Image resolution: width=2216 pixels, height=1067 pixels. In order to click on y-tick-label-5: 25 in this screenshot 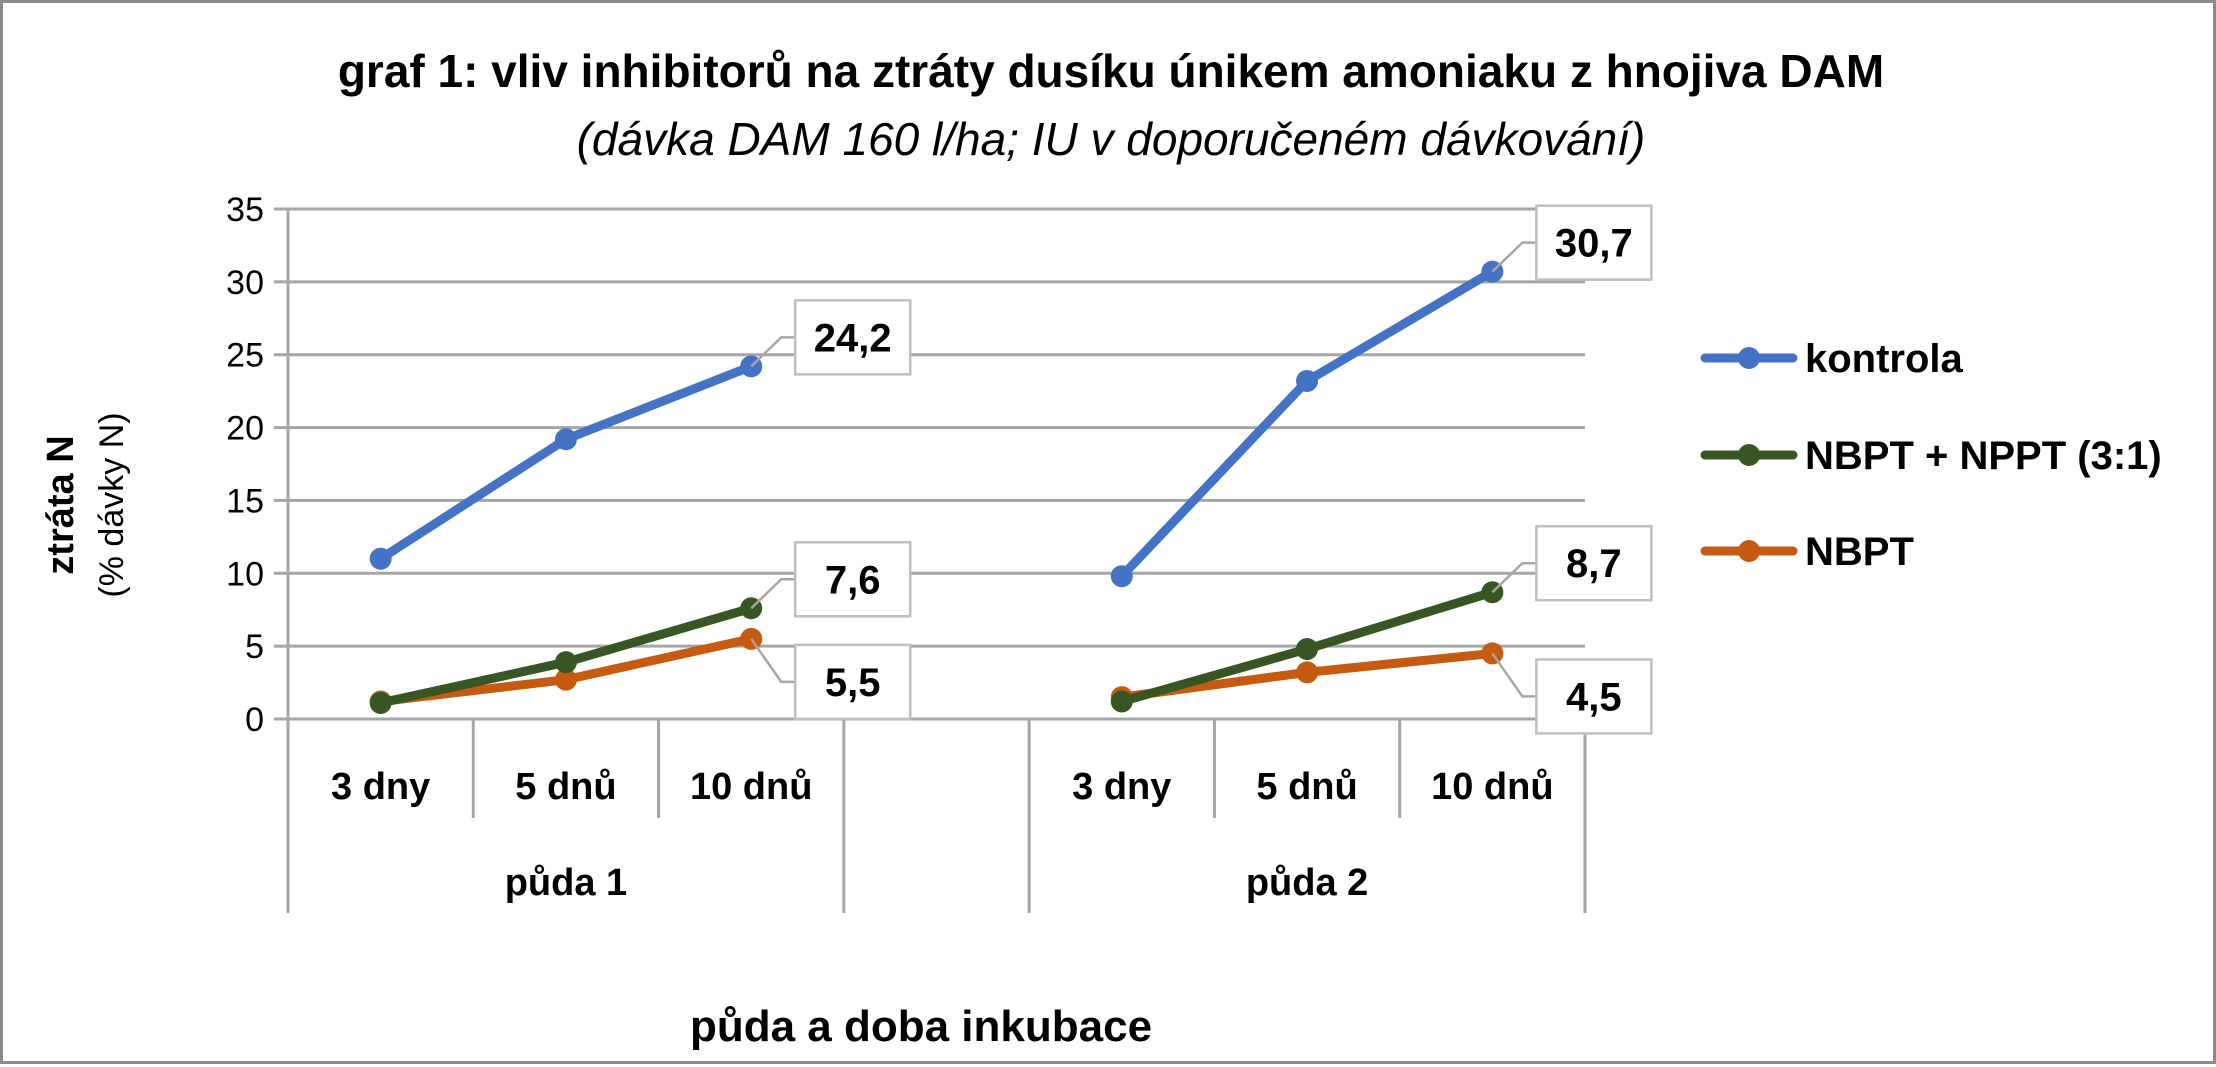, I will do `click(245, 356)`.